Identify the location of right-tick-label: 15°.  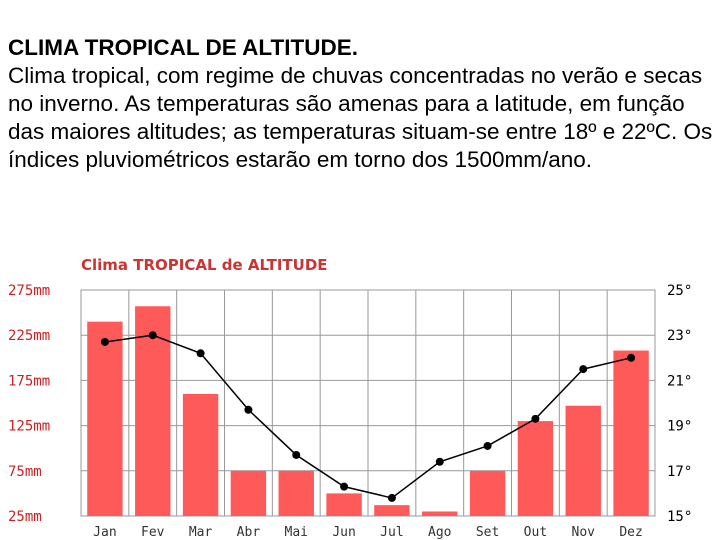
(679, 517).